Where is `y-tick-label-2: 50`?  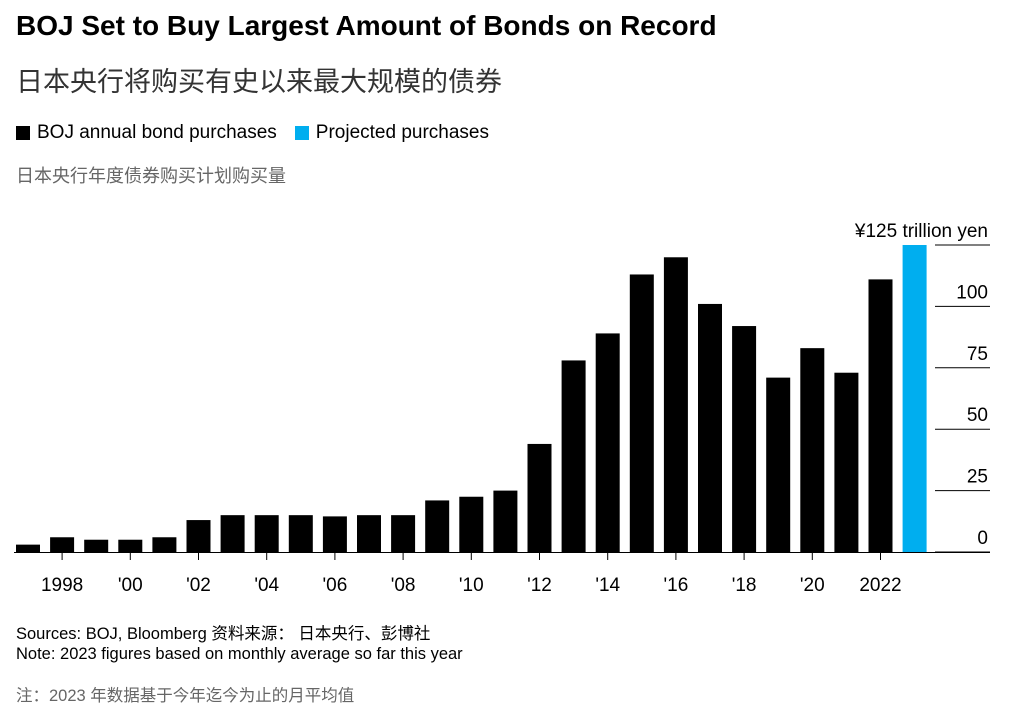 y-tick-label-2: 50 is located at coordinates (977, 415).